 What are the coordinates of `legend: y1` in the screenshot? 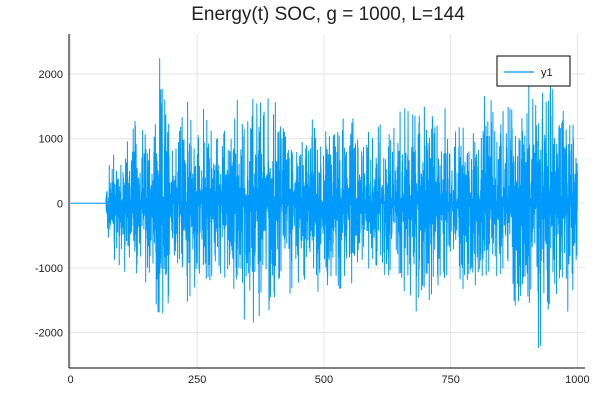 It's located at (533, 71).